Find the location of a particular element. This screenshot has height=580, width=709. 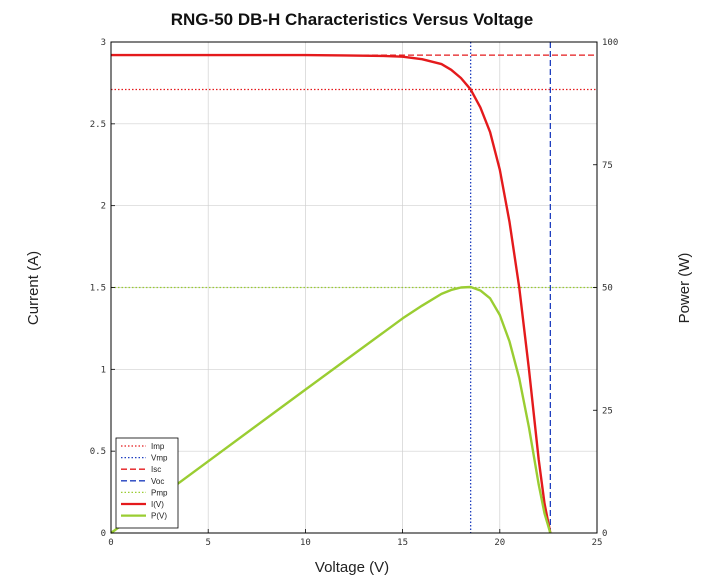

y-left-tick-label: 1 is located at coordinates (103, 370).